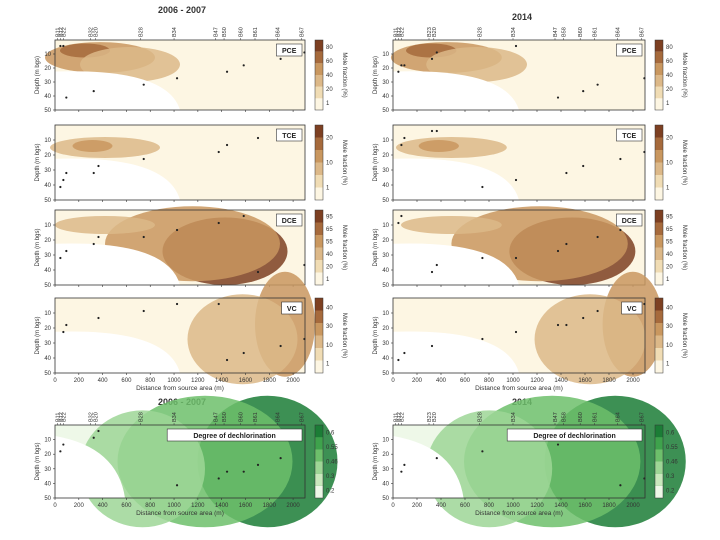  Describe the element at coordinates (435, 32) in the screenshot. I see `well-label: B20` at that location.